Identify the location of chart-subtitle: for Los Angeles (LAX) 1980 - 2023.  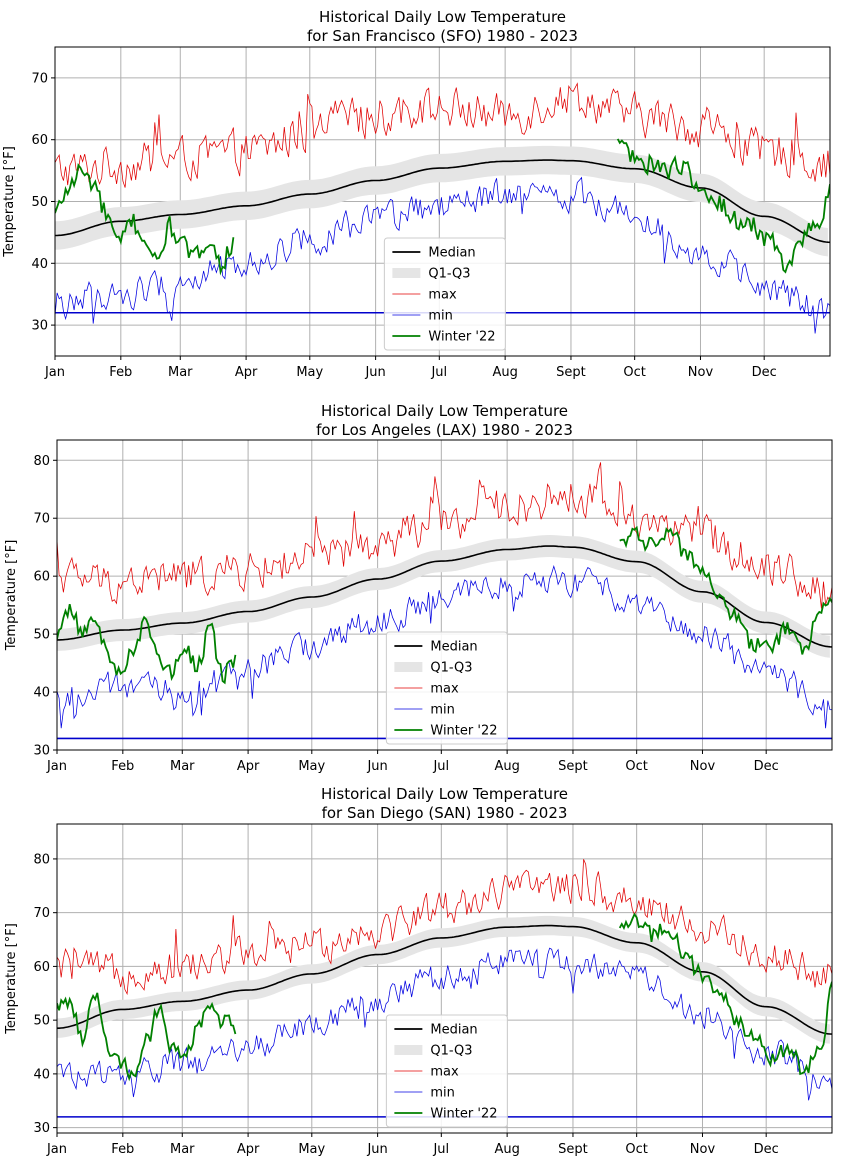
(444, 430).